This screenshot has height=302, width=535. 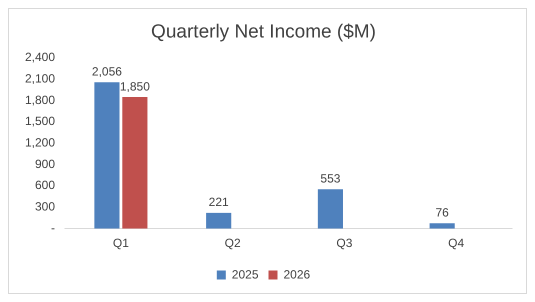 I want to click on data-label: 221, so click(x=219, y=202).